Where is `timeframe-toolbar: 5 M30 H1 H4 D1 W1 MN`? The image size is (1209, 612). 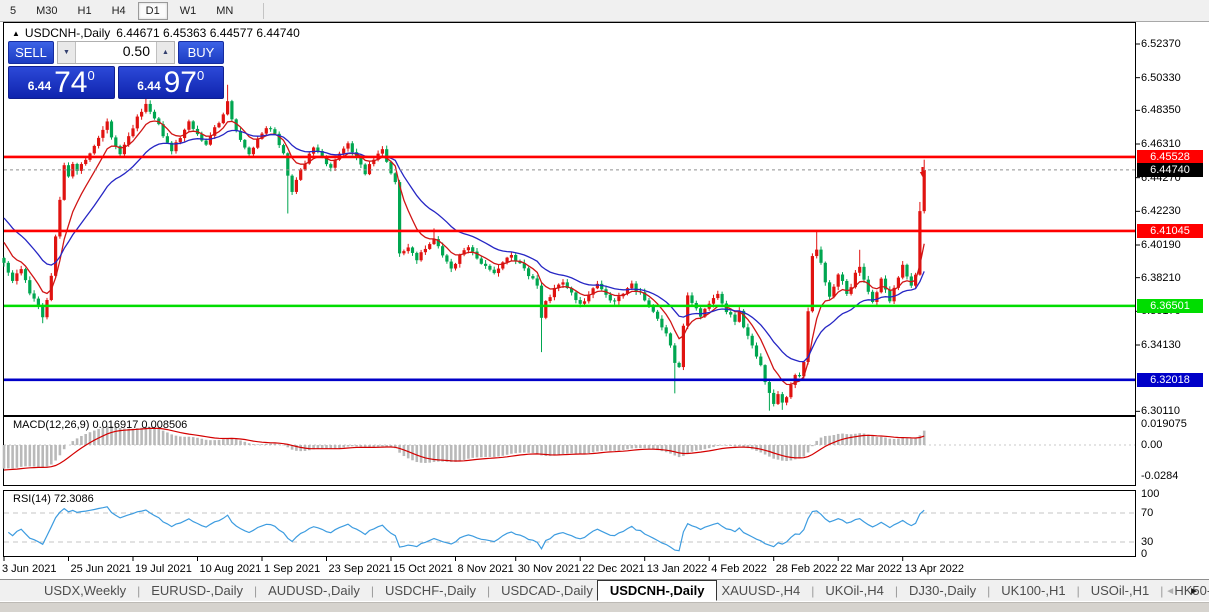 timeframe-toolbar: 5 M30 H1 H4 D1 W1 MN is located at coordinates (604, 11).